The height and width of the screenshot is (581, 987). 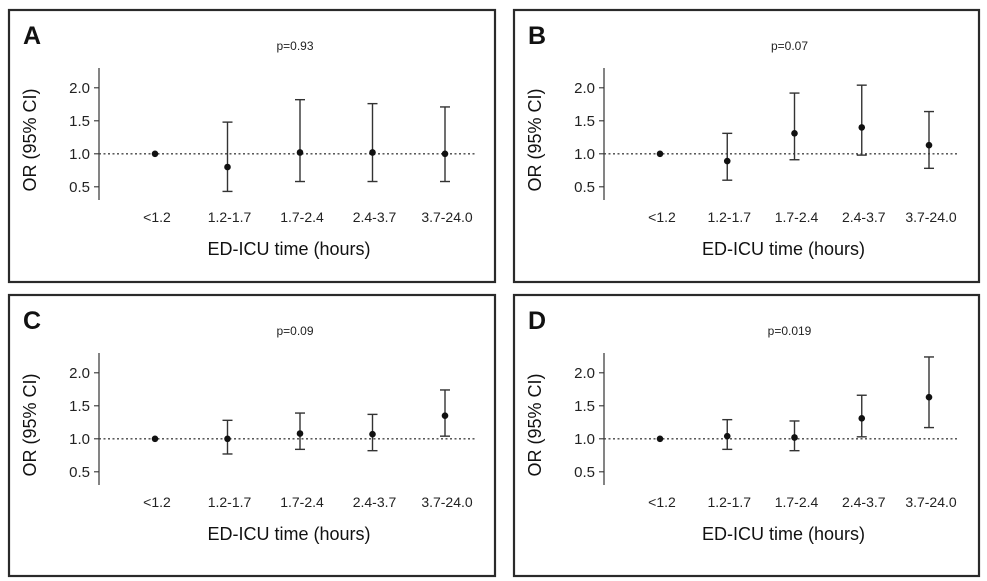 I want to click on p-value-annotation: p=0.93, so click(x=294, y=46).